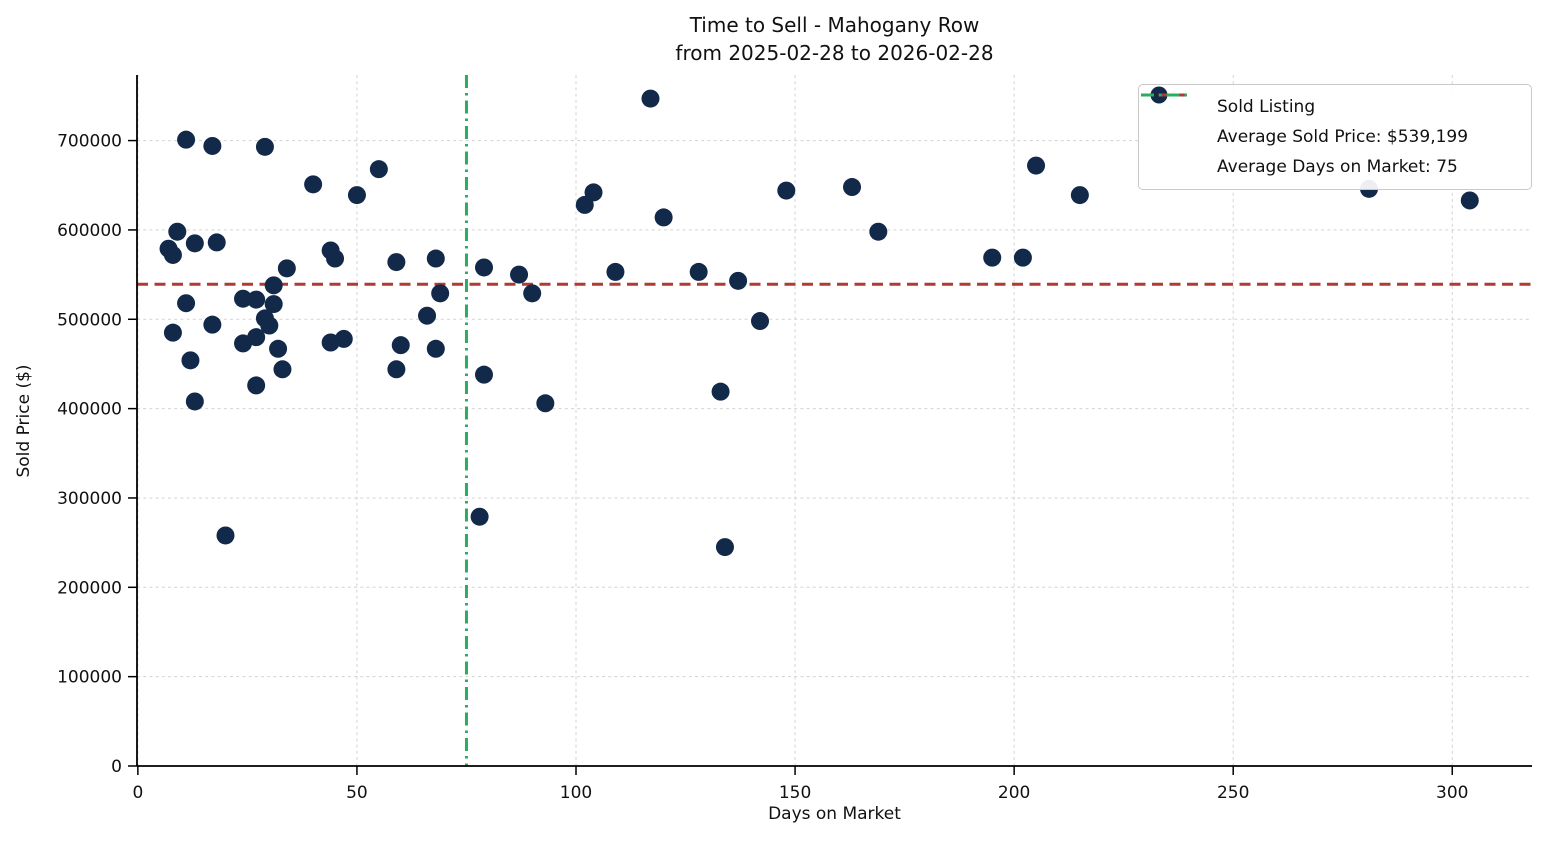  I want to click on y-tick-label: 0, so click(116, 767).